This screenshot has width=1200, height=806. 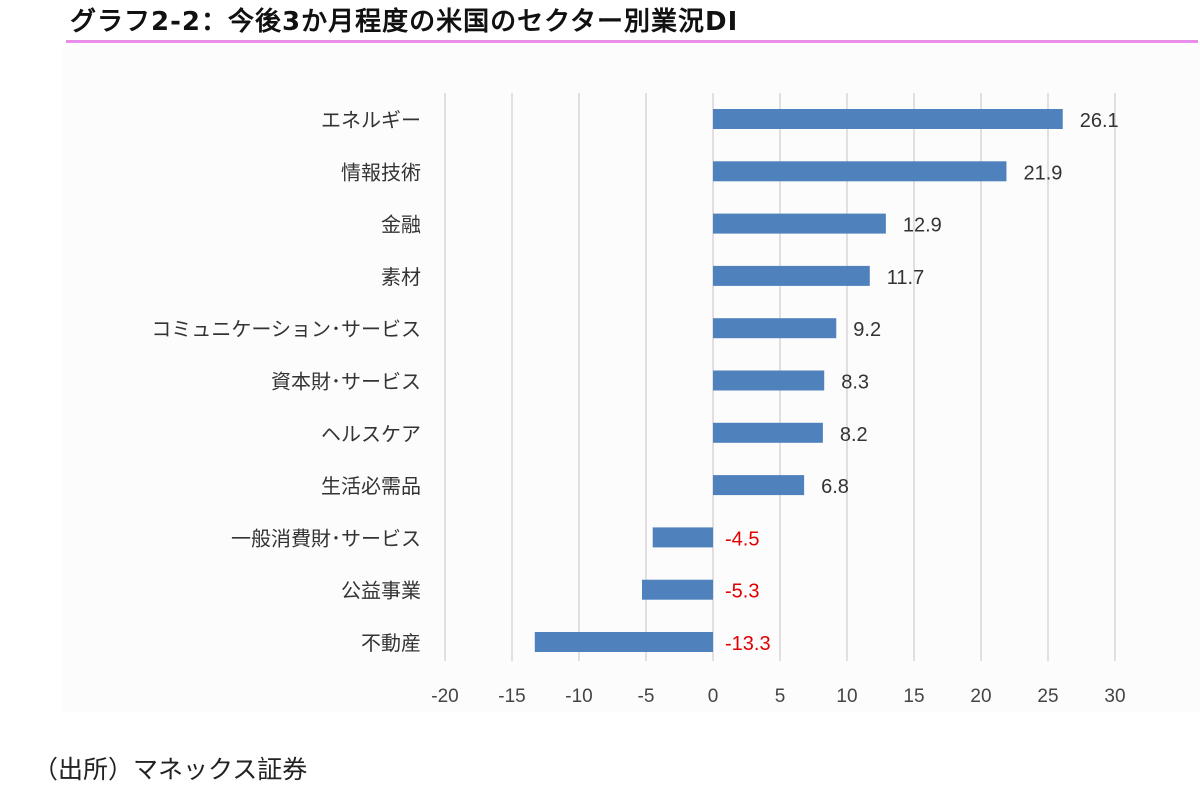 What do you see at coordinates (854, 435) in the screenshot?
I see `data-label: 8.2` at bounding box center [854, 435].